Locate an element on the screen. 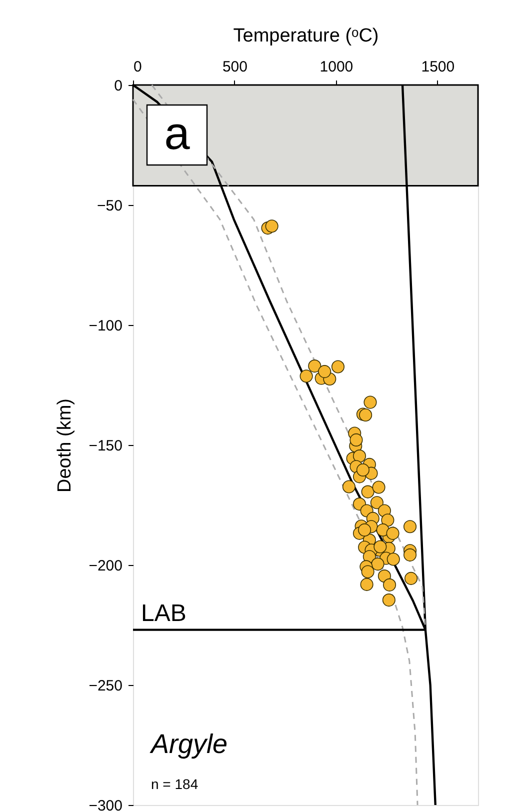 The height and width of the screenshot is (811, 513). x-tick-label: 1000 is located at coordinates (337, 67).